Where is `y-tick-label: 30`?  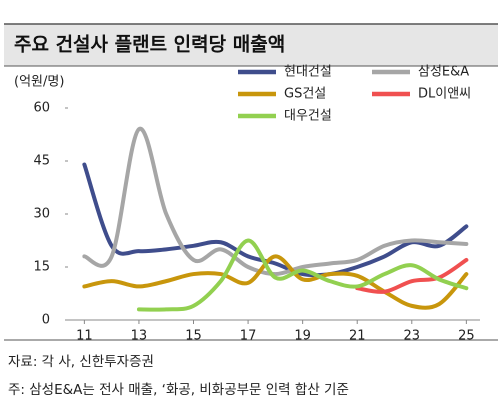 y-tick-label: 30 is located at coordinates (41, 214).